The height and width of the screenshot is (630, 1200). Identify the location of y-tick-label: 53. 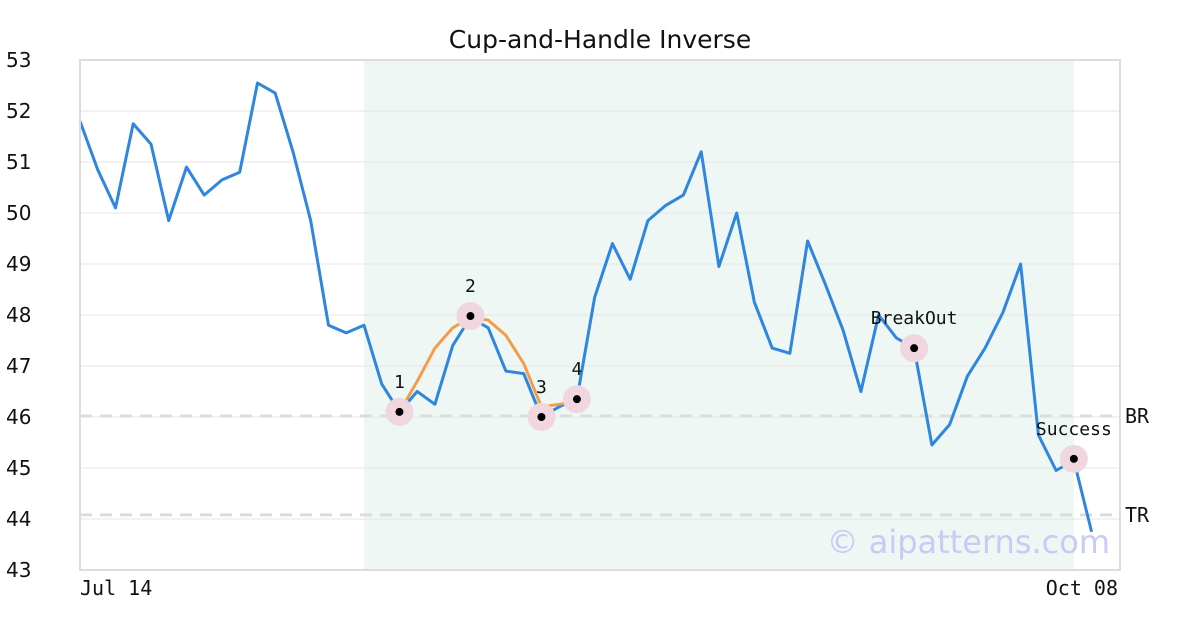
(18, 60).